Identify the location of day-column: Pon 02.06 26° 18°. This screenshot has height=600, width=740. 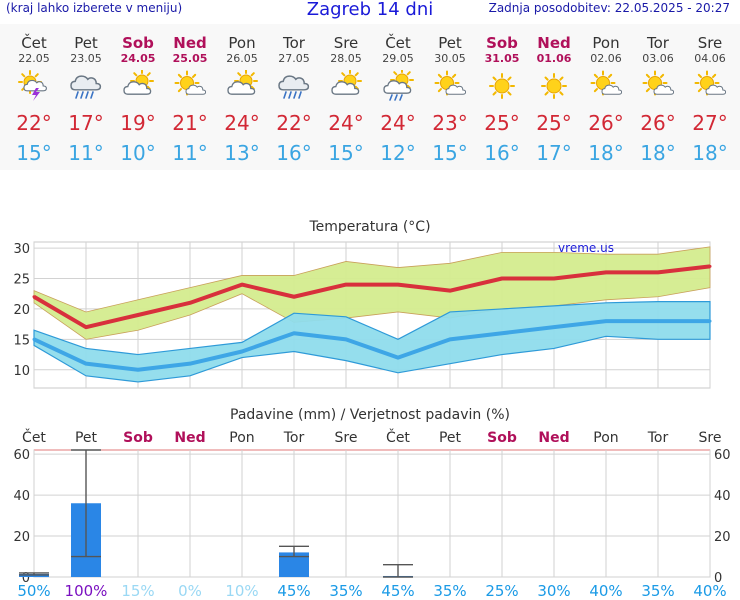
(606, 97).